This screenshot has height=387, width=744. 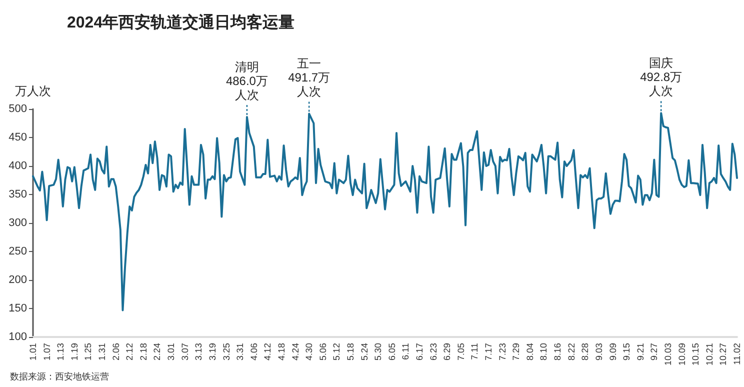 What do you see at coordinates (17, 138) in the screenshot?
I see `y-tick-label: 450` at bounding box center [17, 138].